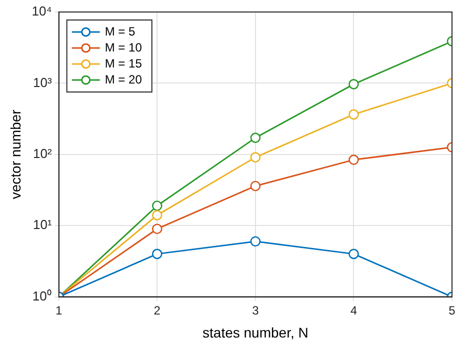  What do you see at coordinates (123, 63) in the screenshot?
I see `legend-label: M = 15` at bounding box center [123, 63].